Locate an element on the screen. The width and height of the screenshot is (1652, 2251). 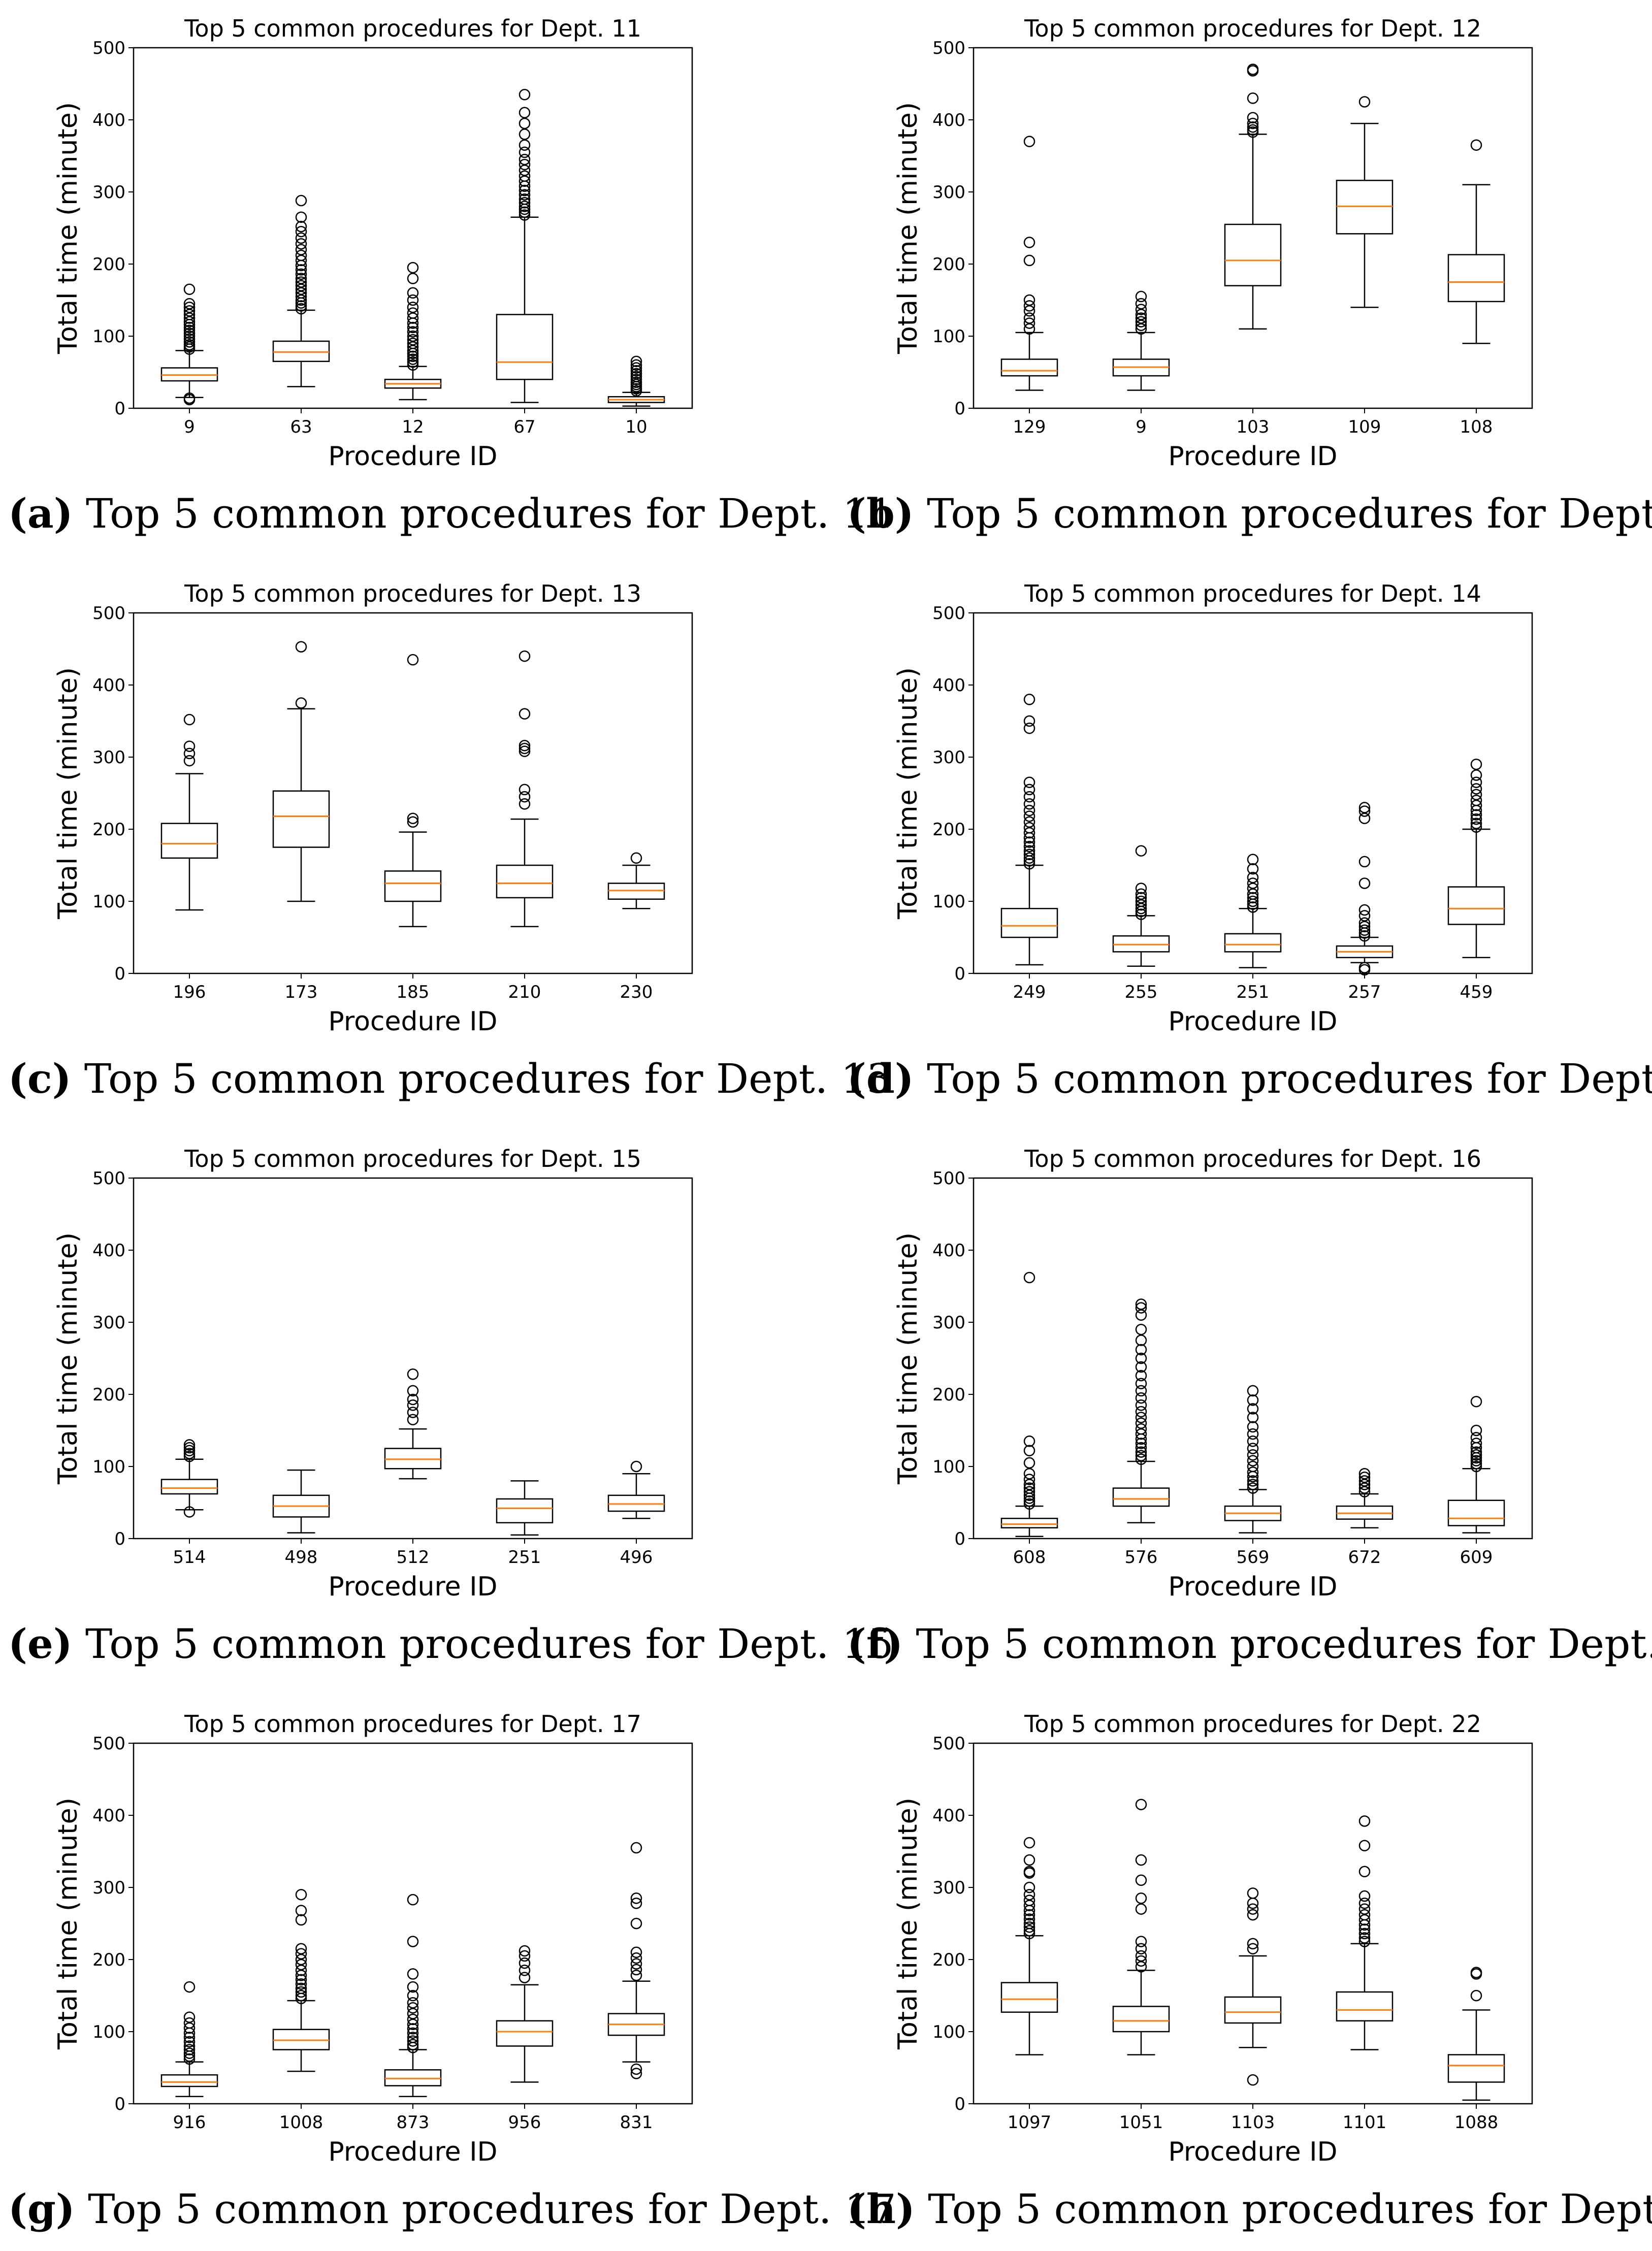
chart-title: Top 5 common procedures for Dept. 17 is located at coordinates (413, 1724).